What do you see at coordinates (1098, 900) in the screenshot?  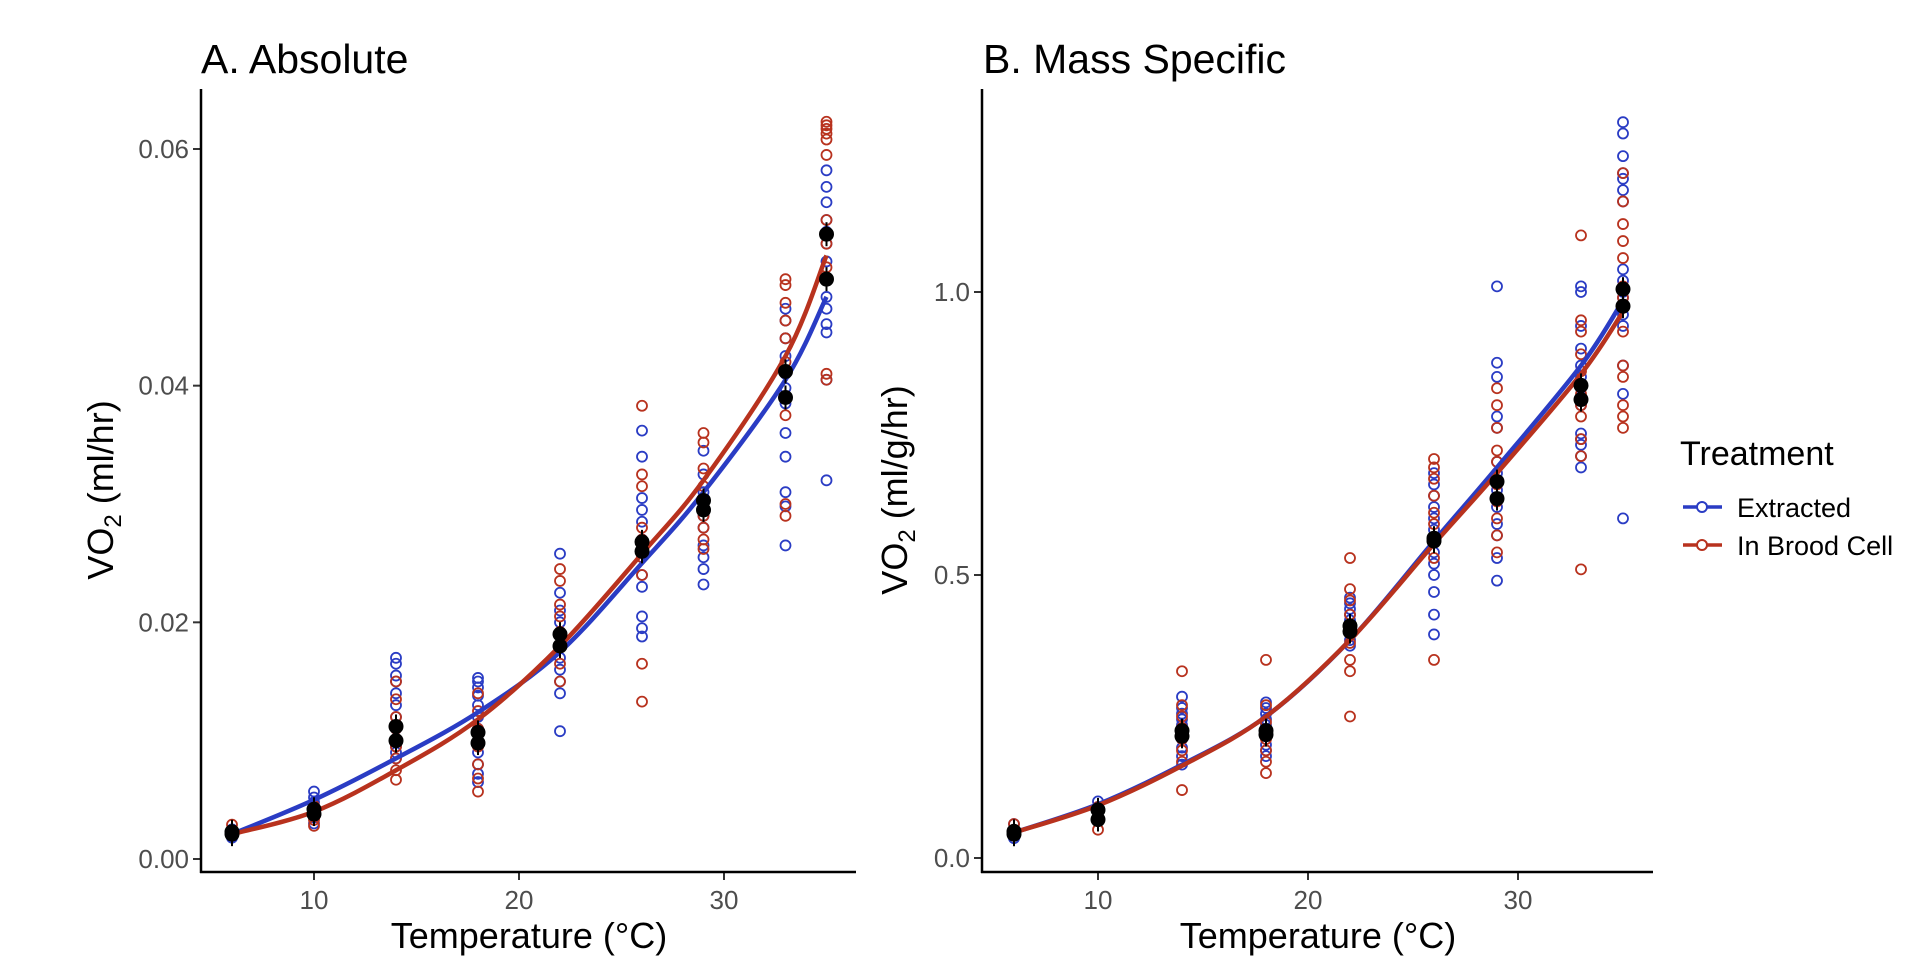 I see `x-tick-label: 10` at bounding box center [1098, 900].